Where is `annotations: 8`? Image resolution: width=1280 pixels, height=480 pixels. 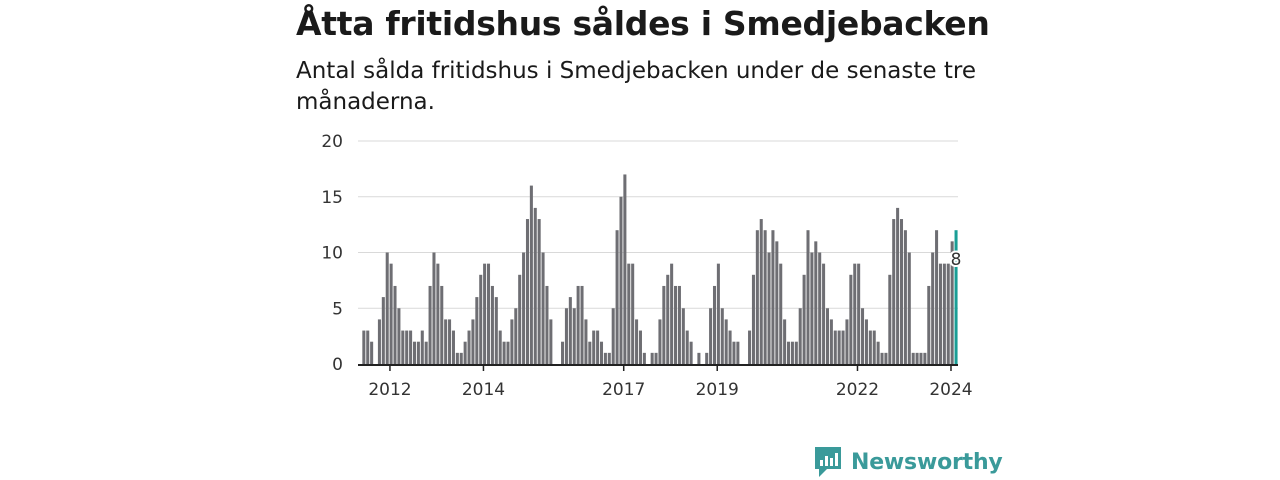 annotations: 8 is located at coordinates (956, 260).